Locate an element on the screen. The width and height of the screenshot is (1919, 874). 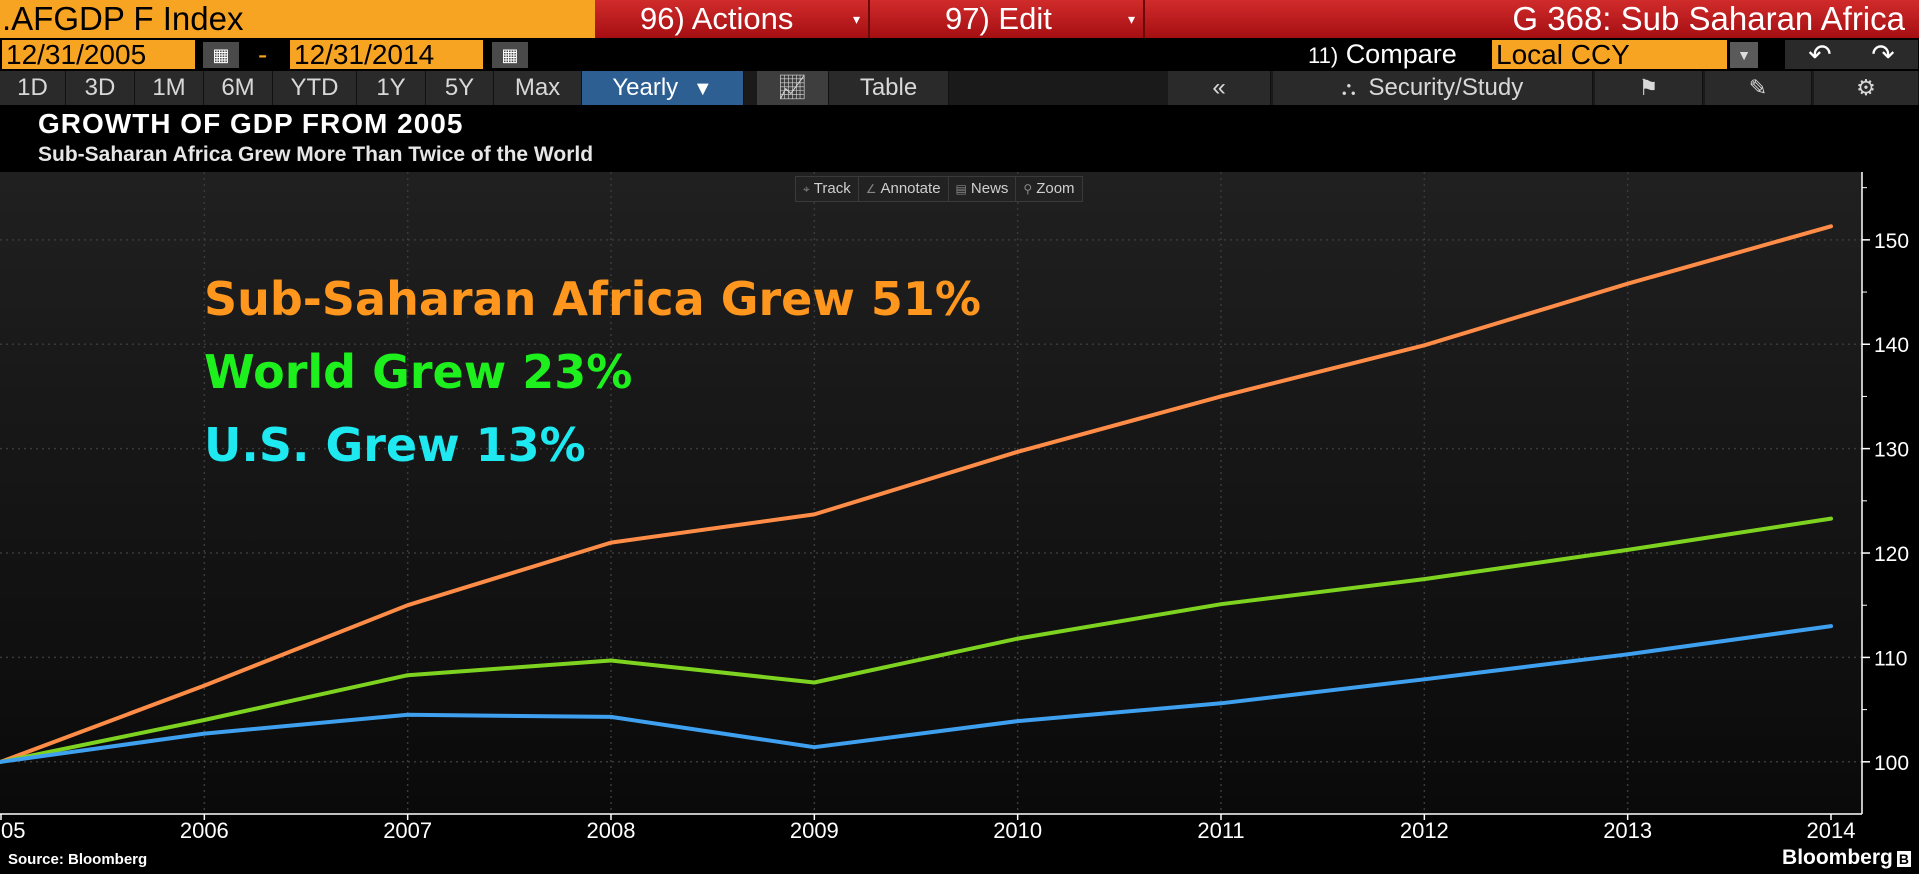
x-tick-label: 2009 is located at coordinates (814, 830).